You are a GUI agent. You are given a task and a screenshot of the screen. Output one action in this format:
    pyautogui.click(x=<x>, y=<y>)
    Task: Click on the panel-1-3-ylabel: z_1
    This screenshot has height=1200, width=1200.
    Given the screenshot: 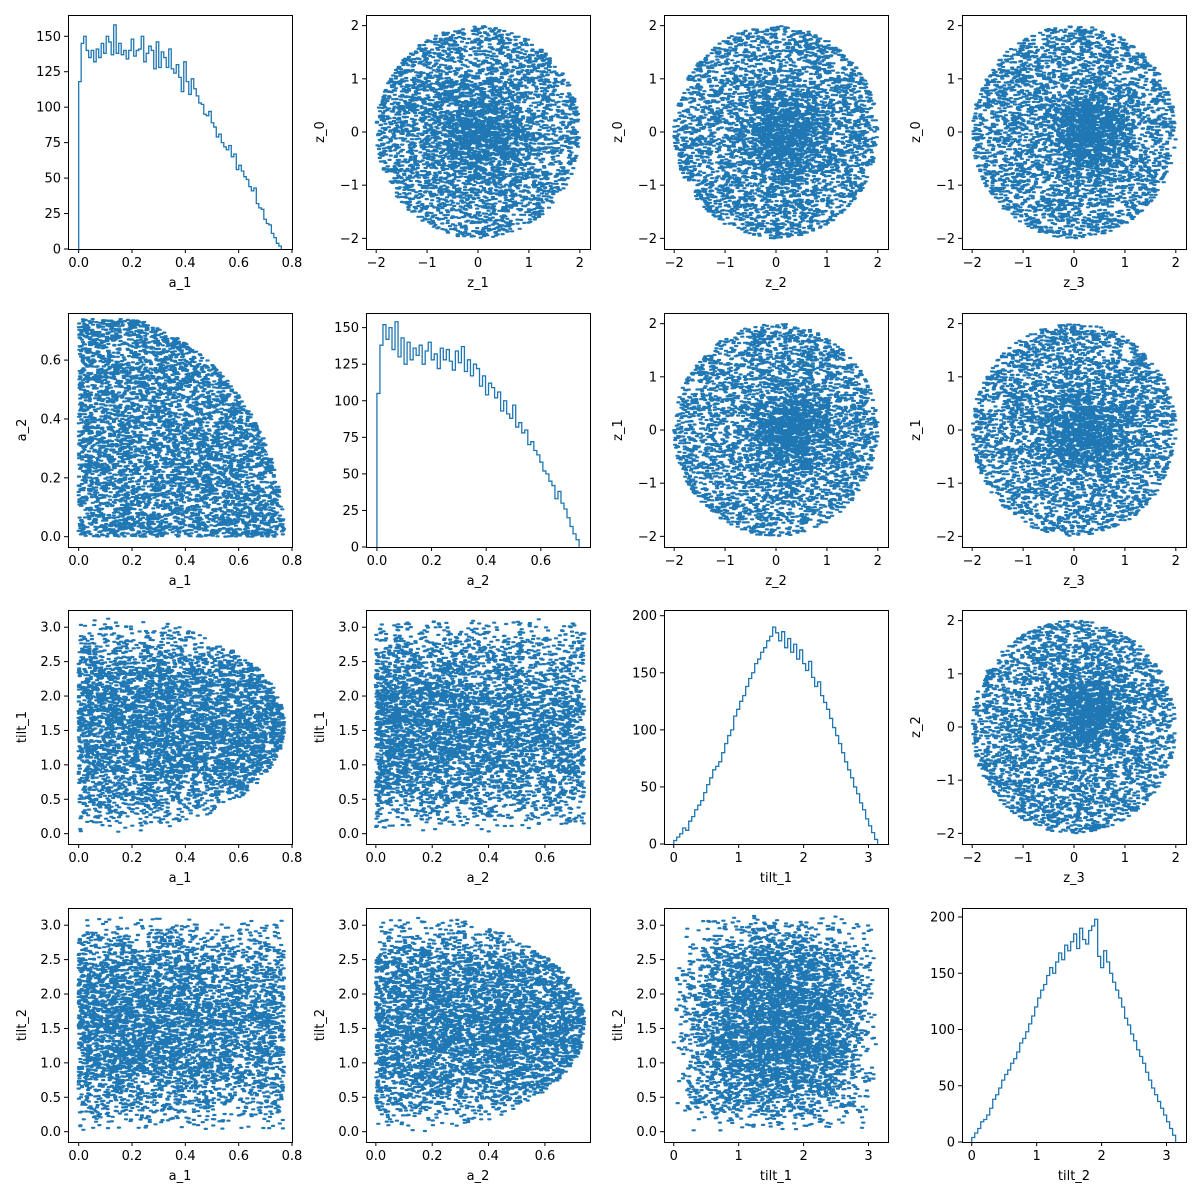 What is the action you would take?
    pyautogui.click(x=916, y=430)
    